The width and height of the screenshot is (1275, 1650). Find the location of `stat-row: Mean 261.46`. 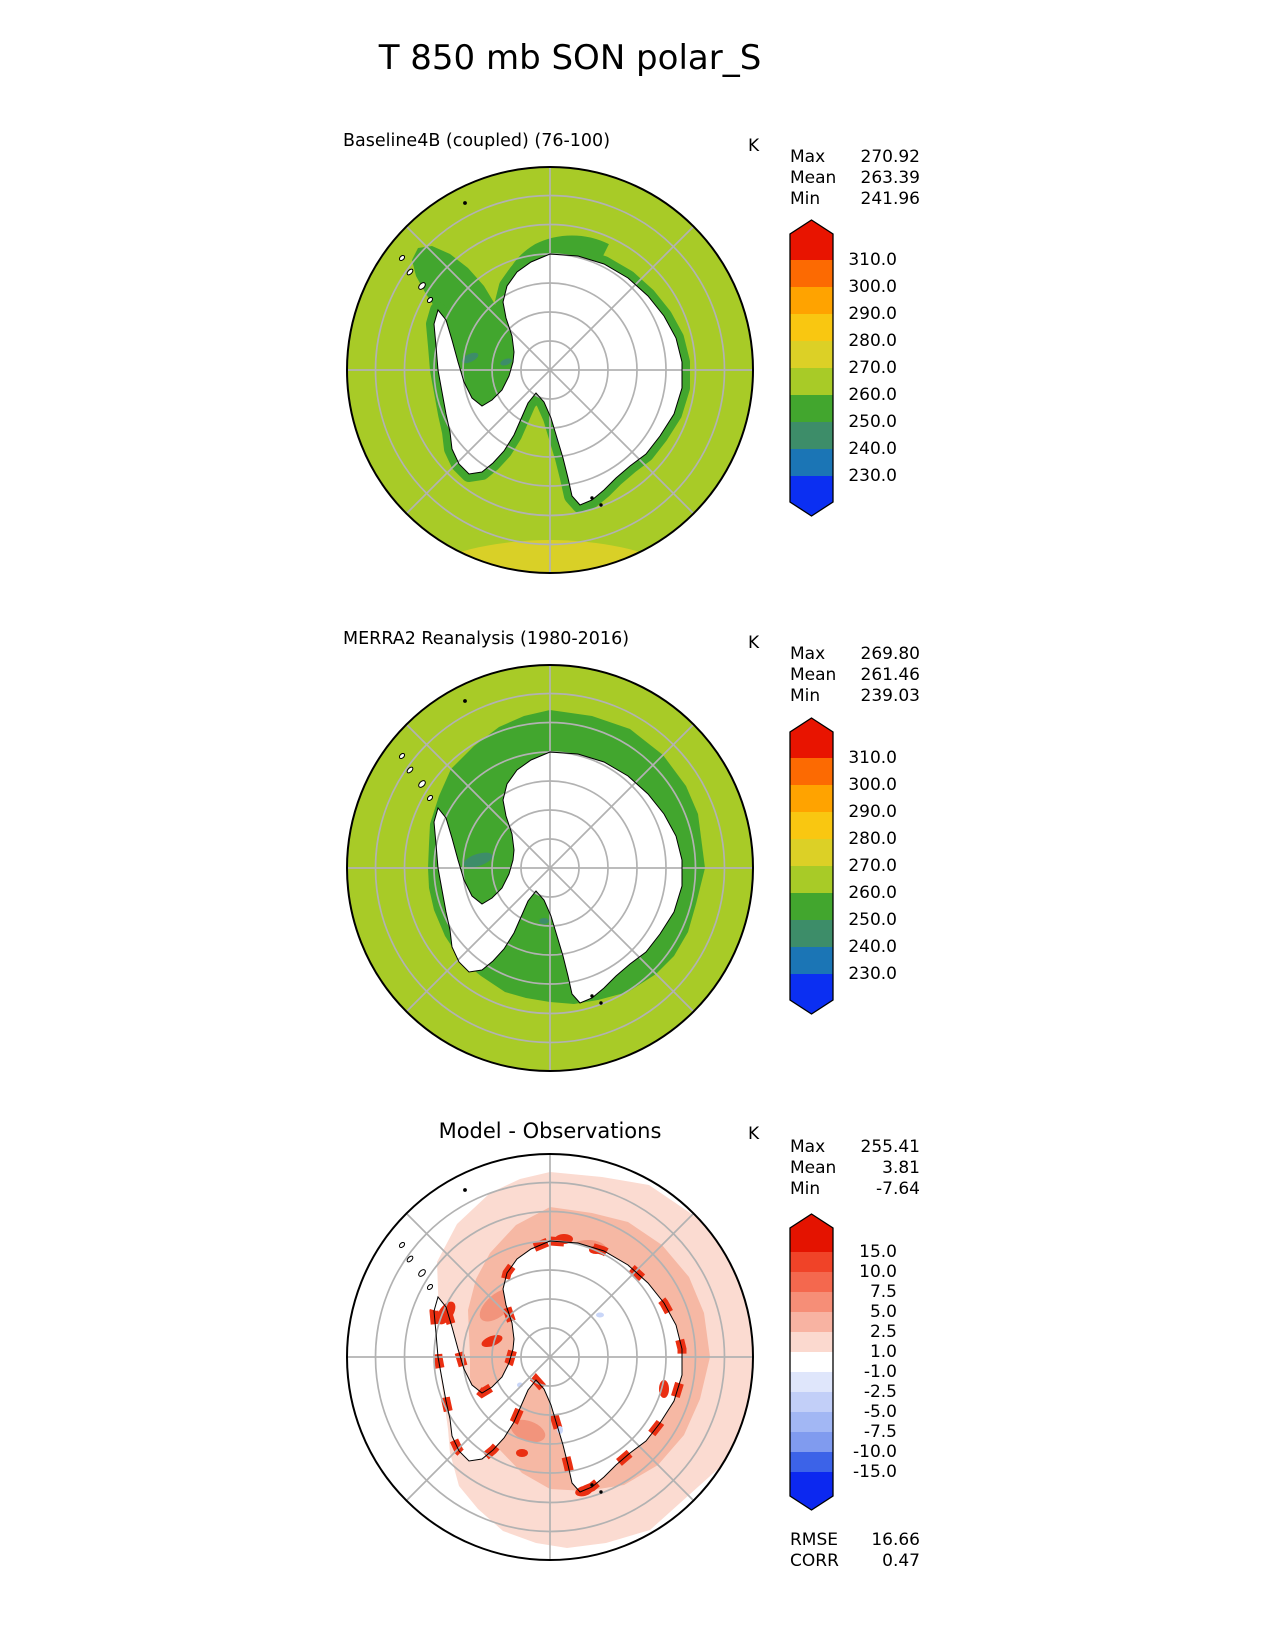

stat-row: Mean 261.46 is located at coordinates (855, 675).